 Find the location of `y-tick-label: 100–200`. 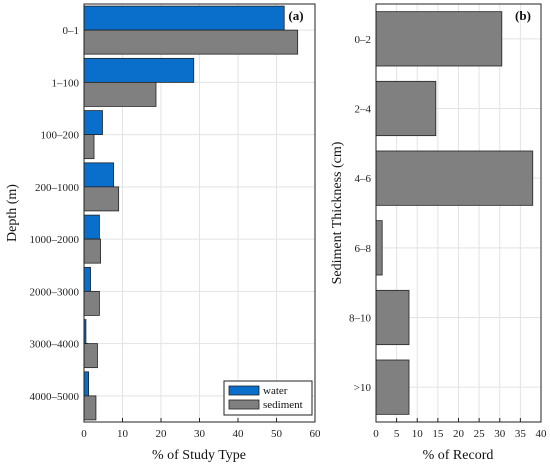

y-tick-label: 100–200 is located at coordinates (60, 136).